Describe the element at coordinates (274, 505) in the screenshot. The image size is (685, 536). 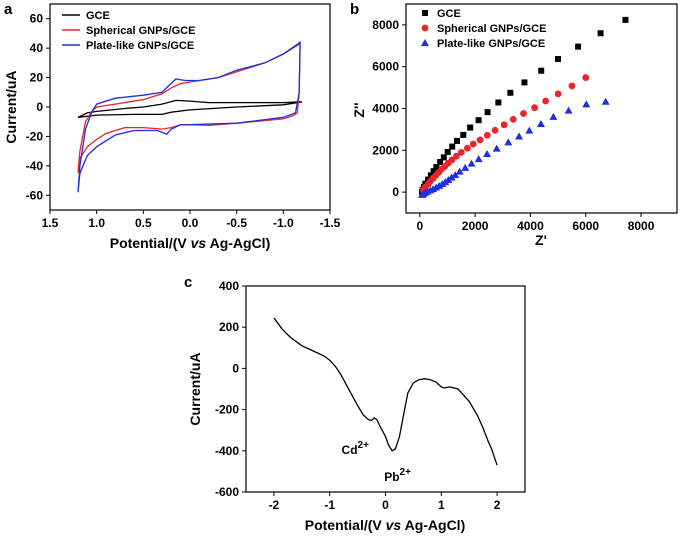
I see `c-xtick-label: -2` at that location.